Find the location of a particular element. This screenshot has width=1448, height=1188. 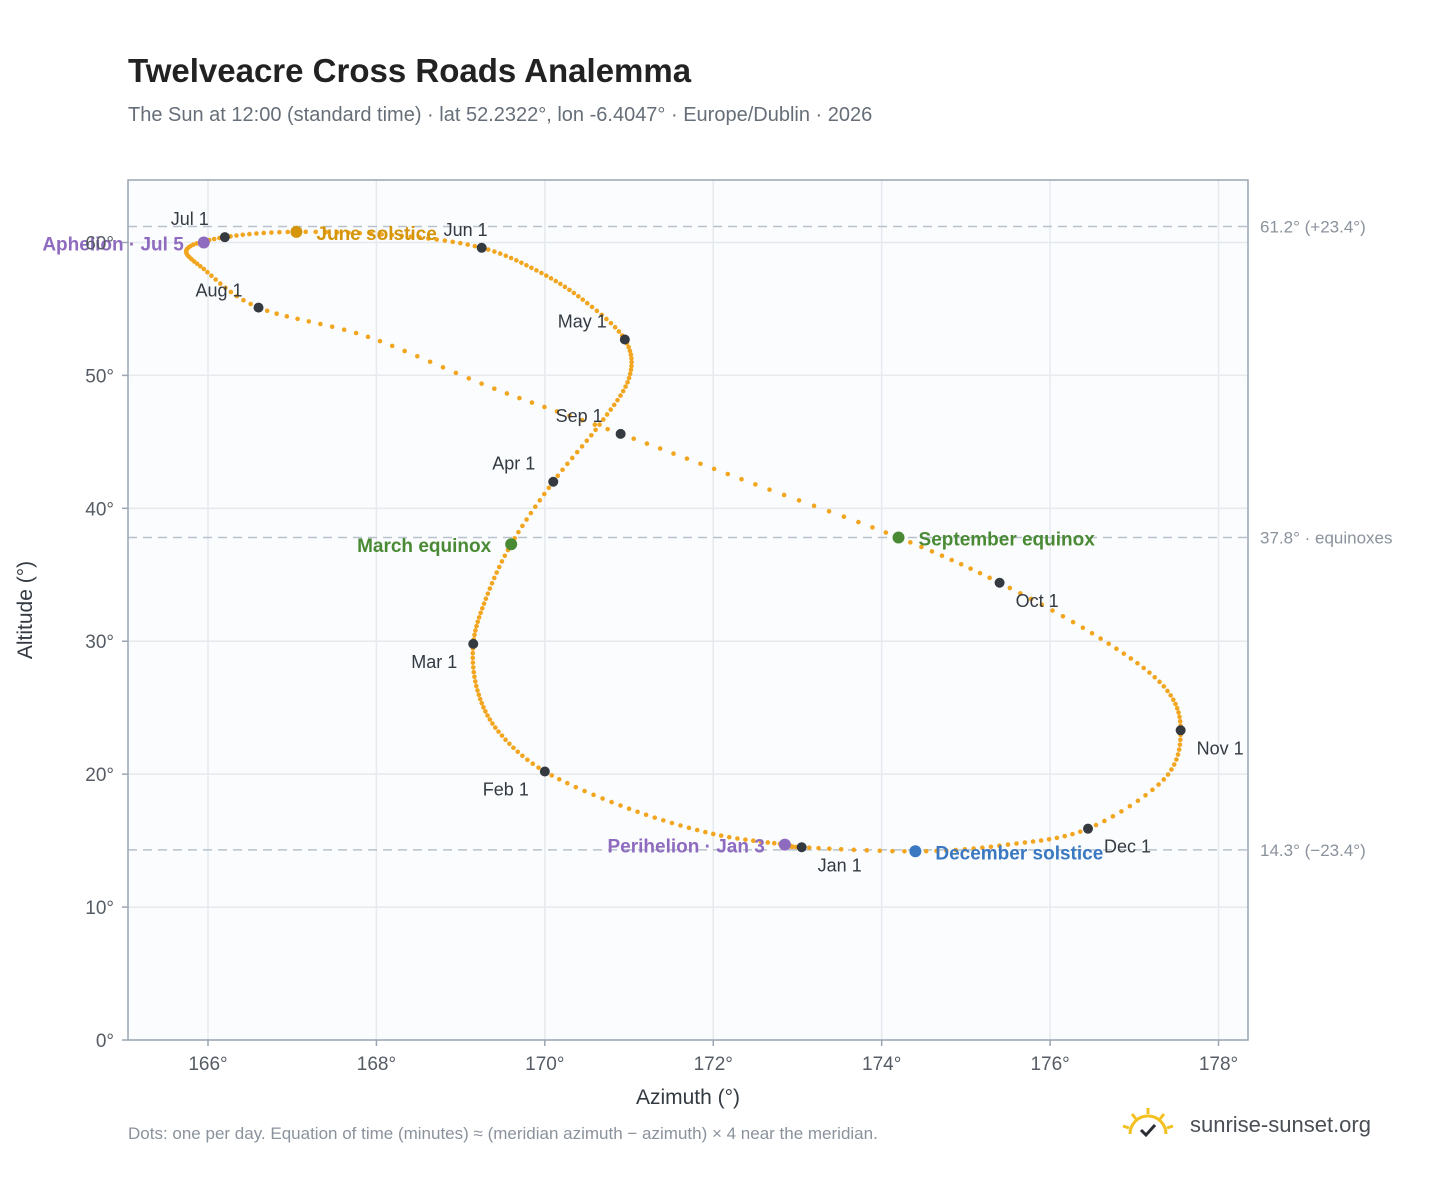

month-marker-label: Apr 1 is located at coordinates (513, 464).